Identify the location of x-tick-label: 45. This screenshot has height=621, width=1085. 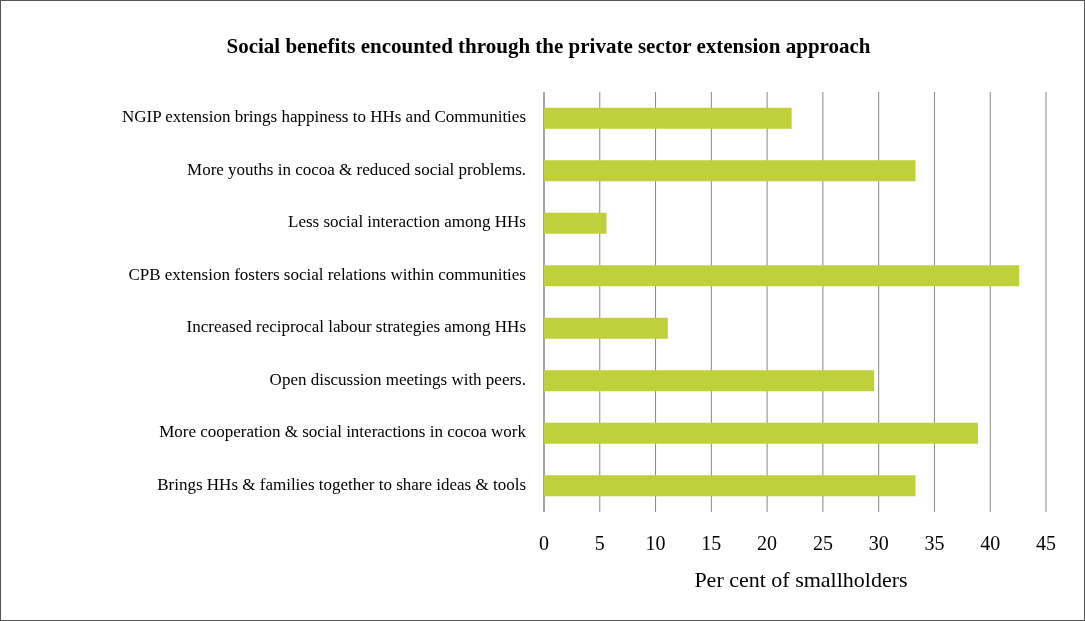
(1046, 543).